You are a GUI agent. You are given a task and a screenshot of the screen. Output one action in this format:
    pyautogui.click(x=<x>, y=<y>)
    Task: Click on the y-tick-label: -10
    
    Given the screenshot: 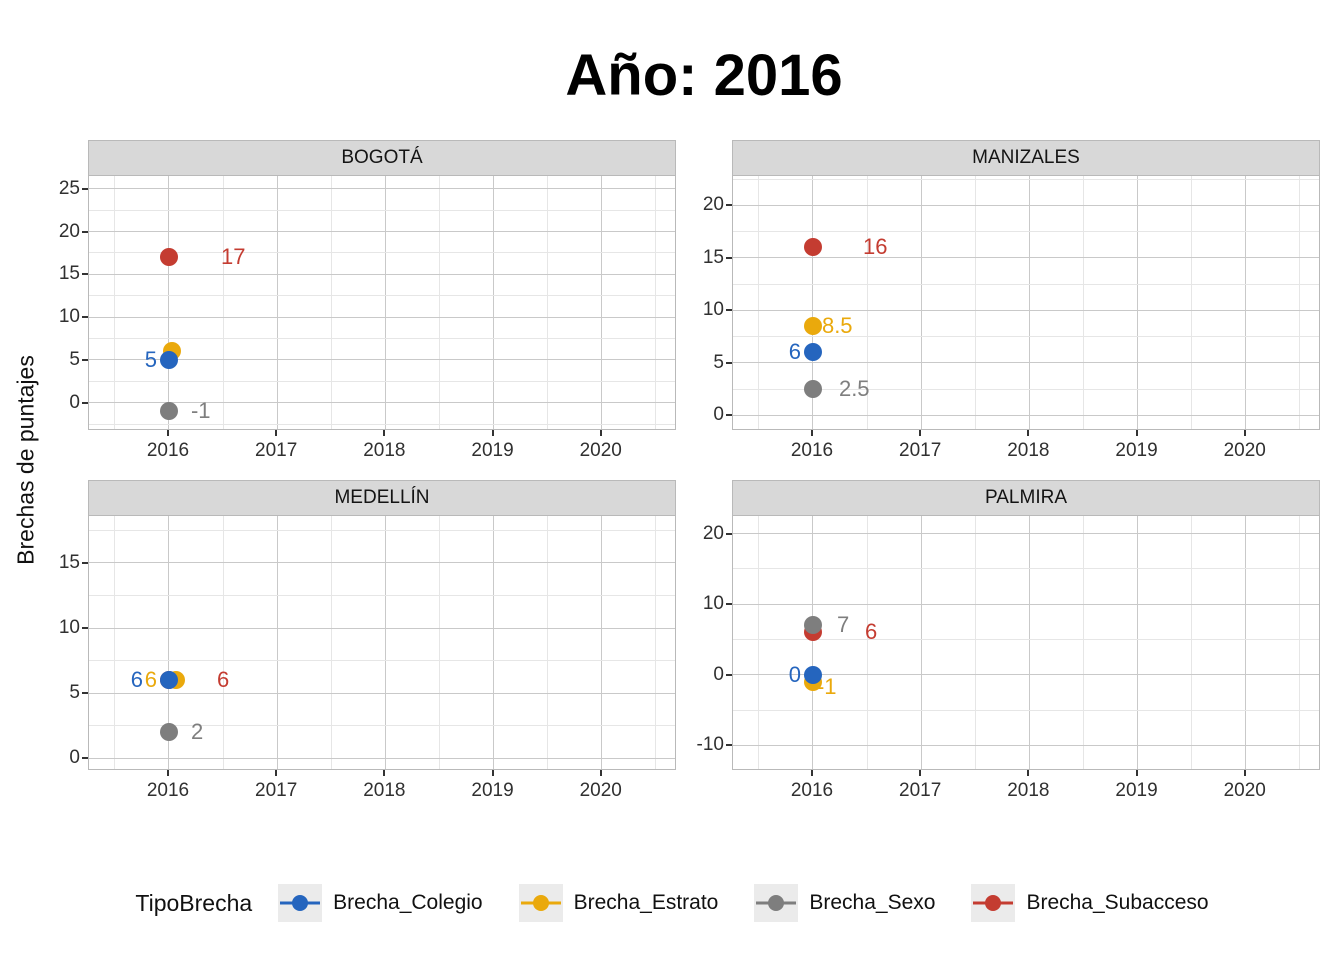 What is the action you would take?
    pyautogui.click(x=710, y=745)
    